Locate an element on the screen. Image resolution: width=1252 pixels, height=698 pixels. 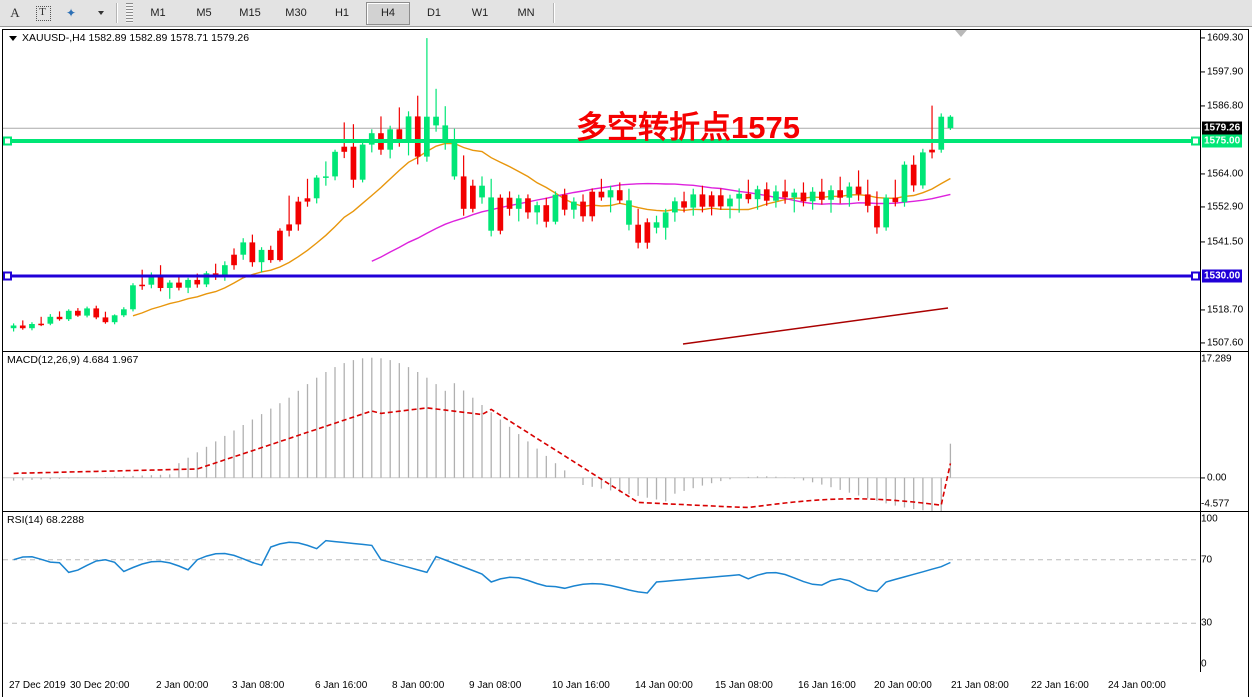
time-axis-label: 20 Jan 00:00 is located at coordinates (903, 685).